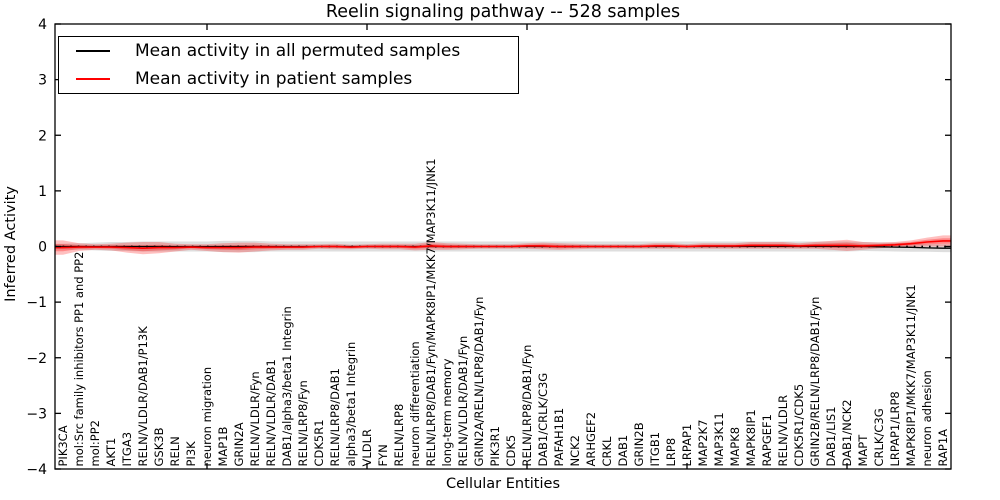 This screenshot has width=1000, height=500. What do you see at coordinates (735, 447) in the screenshot?
I see `x-tick-label: MAPK8` at bounding box center [735, 447].